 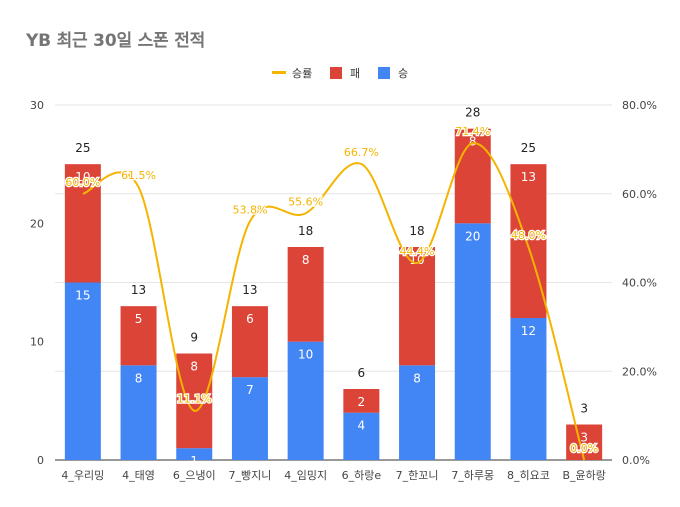 I want to click on chart-title: YB 최근 30일 스폰 전적, so click(x=116, y=41).